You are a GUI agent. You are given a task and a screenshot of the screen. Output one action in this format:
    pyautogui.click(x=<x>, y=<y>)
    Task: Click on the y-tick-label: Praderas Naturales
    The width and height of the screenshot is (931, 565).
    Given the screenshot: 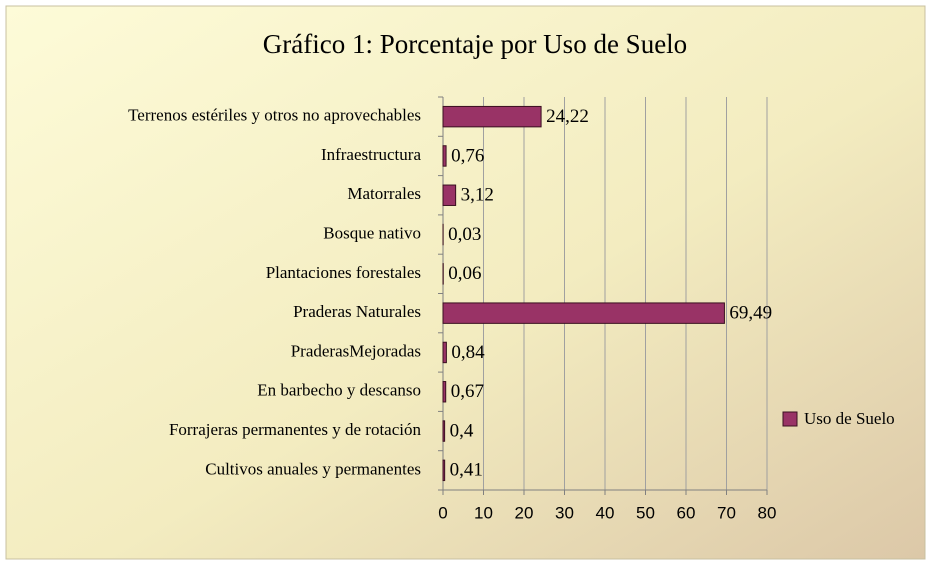 What is the action you would take?
    pyautogui.click(x=357, y=311)
    